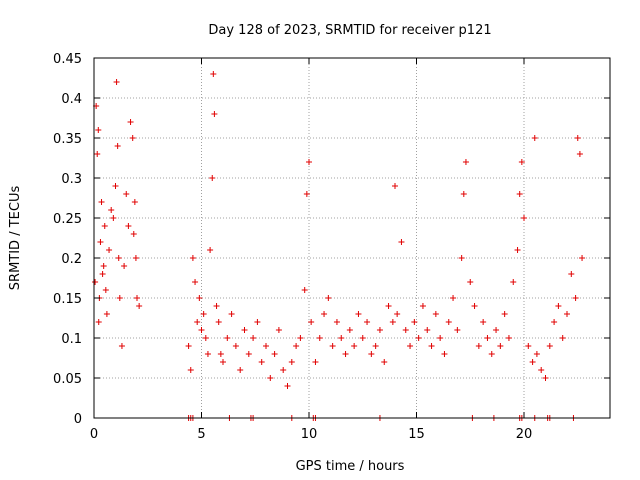 The image size is (640, 480). I want to click on x-tick-label: 20, so click(524, 434).